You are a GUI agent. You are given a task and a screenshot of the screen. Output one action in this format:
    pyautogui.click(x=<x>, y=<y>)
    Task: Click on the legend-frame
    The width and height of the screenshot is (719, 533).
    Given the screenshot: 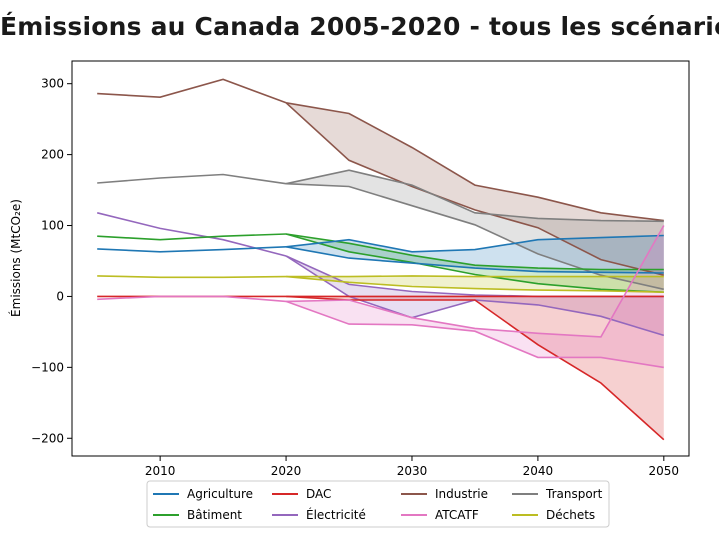 What is the action you would take?
    pyautogui.click(x=378, y=504)
    